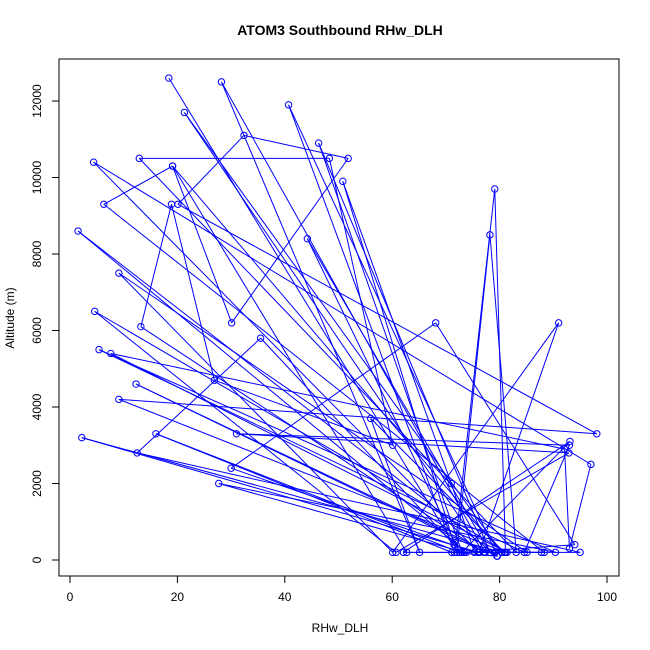 This screenshot has height=650, width=650. Describe the element at coordinates (340, 30) in the screenshot. I see `chart-title: ATOM3 Southbound RHw_DLH` at that location.